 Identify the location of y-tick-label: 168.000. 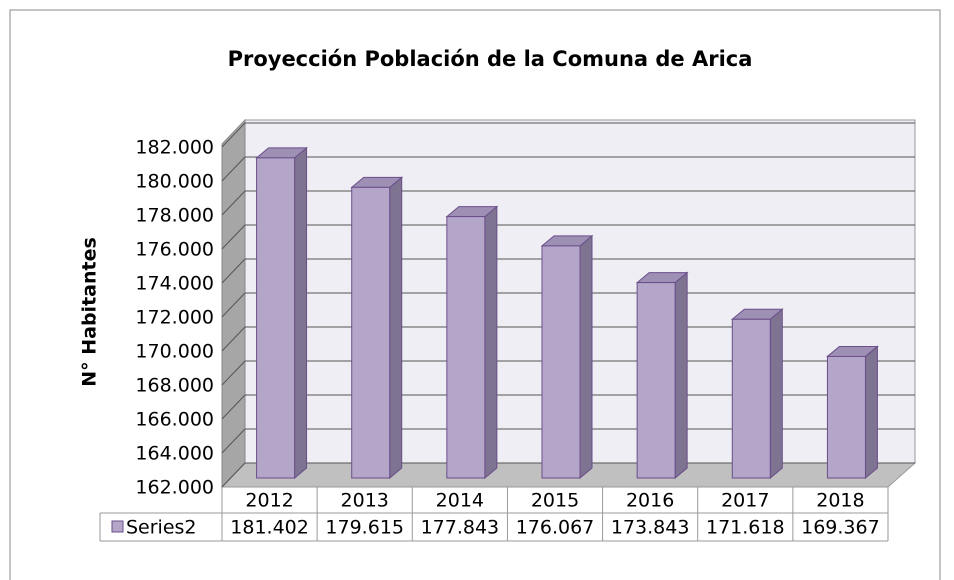
(174, 386).